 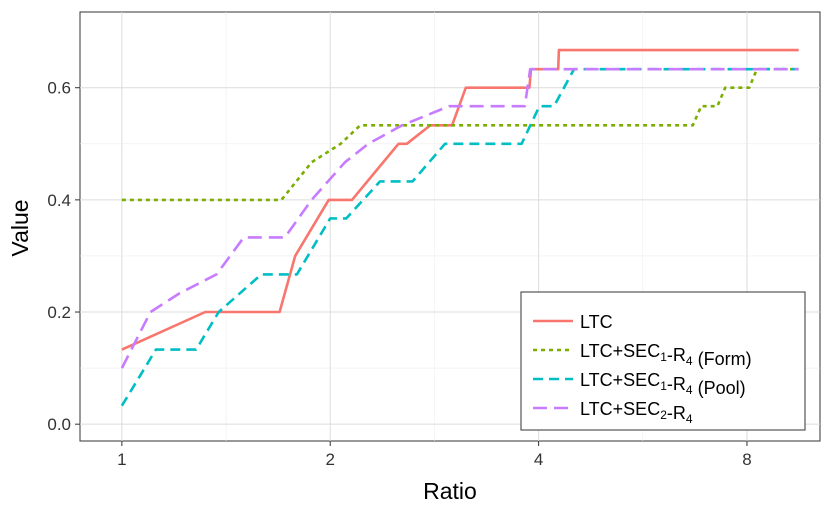 I want to click on x-tick-label: 2, so click(x=329, y=459).